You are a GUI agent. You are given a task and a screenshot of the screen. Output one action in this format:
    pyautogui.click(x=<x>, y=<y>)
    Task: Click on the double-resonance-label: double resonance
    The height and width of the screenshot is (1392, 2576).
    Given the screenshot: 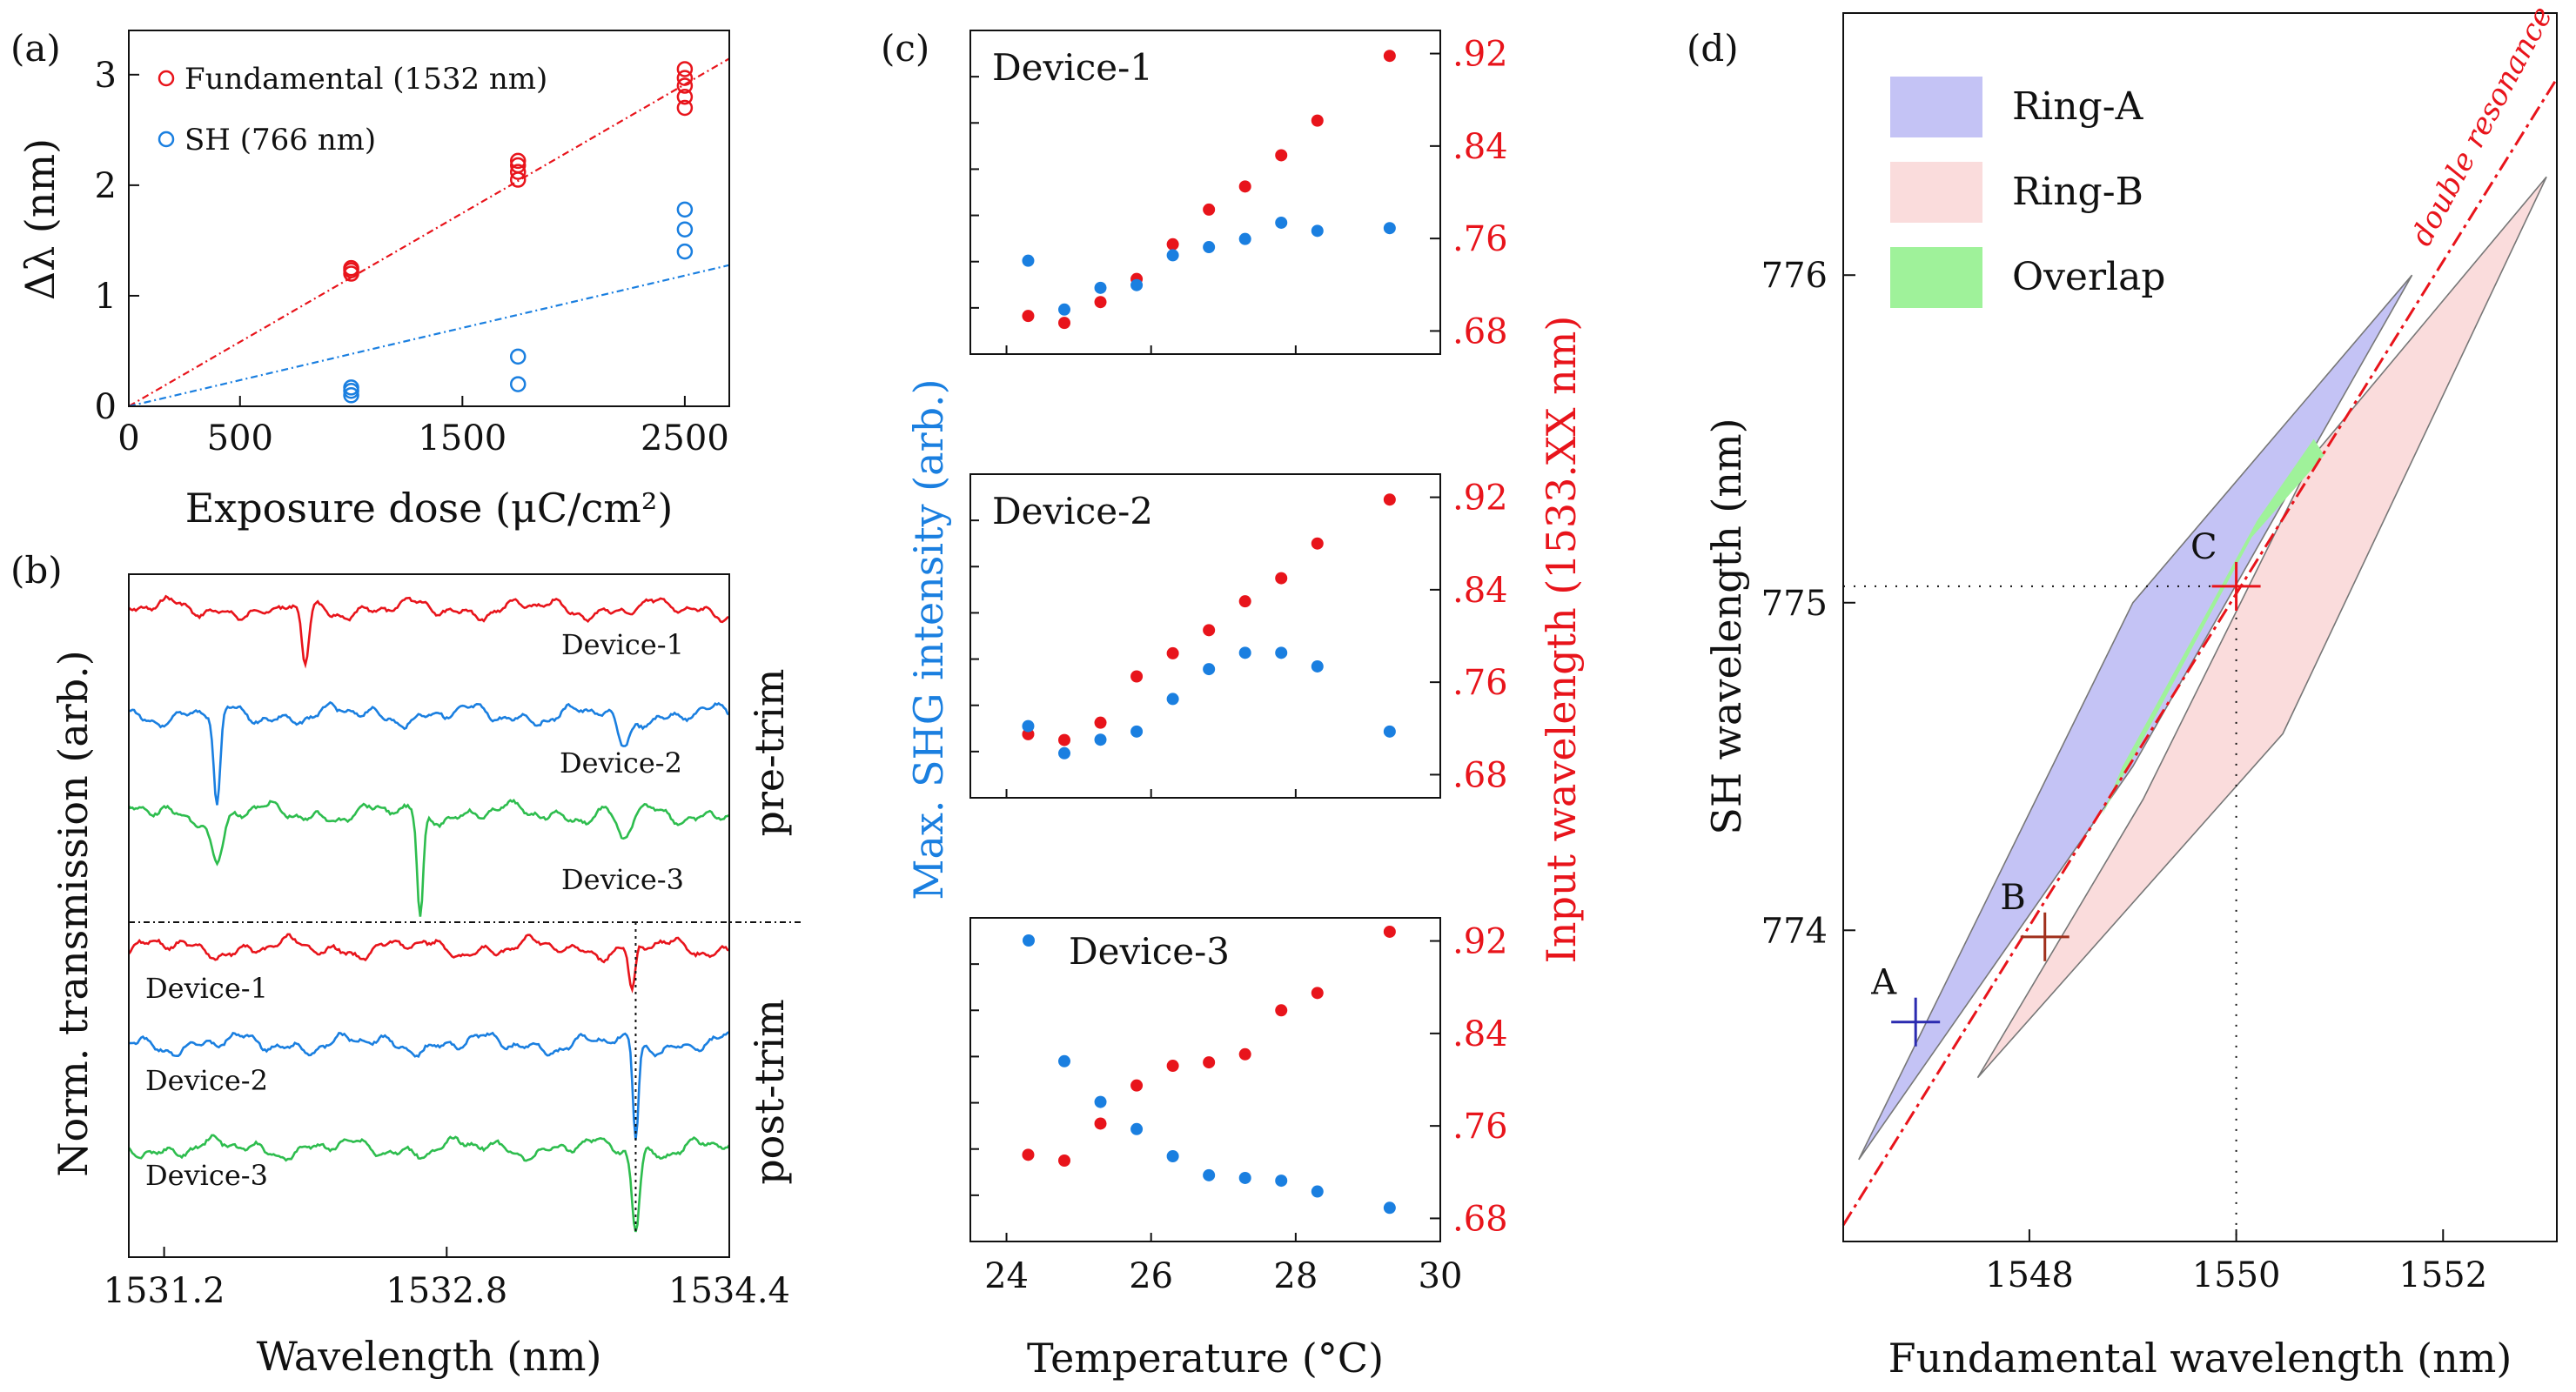 What is the action you would take?
    pyautogui.click(x=2482, y=126)
    